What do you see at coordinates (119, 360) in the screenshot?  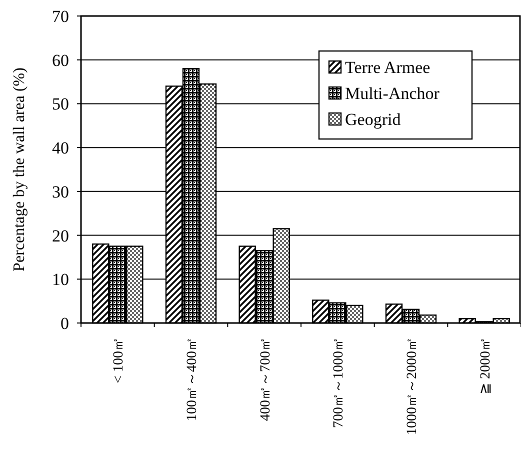 I see `x-tick-label: < 100㎡` at bounding box center [119, 360].